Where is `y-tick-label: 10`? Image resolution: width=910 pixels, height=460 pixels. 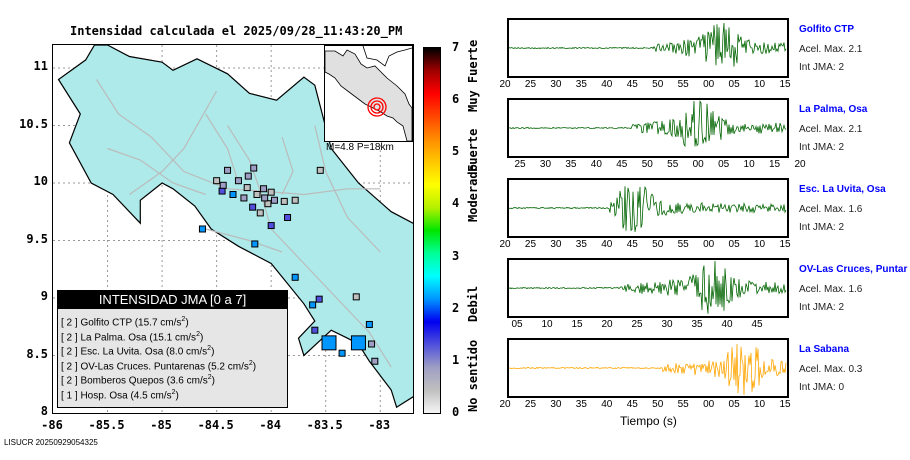
y-tick-label: 10 is located at coordinates (40, 181).